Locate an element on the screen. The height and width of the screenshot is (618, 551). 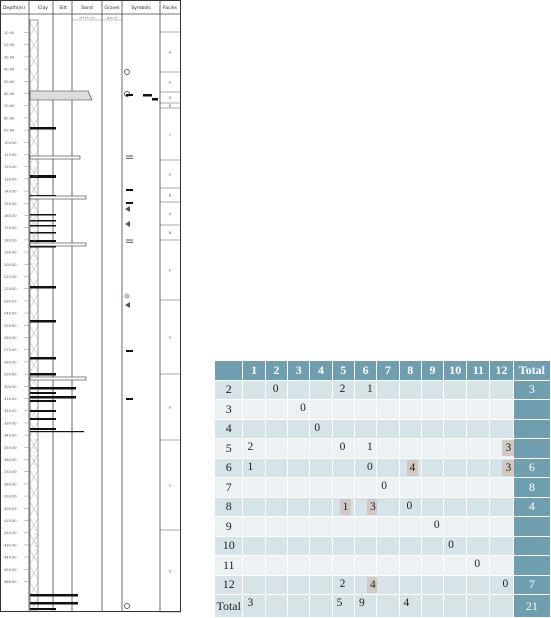
matrix-cell-value: 9 is located at coordinates (361, 603).